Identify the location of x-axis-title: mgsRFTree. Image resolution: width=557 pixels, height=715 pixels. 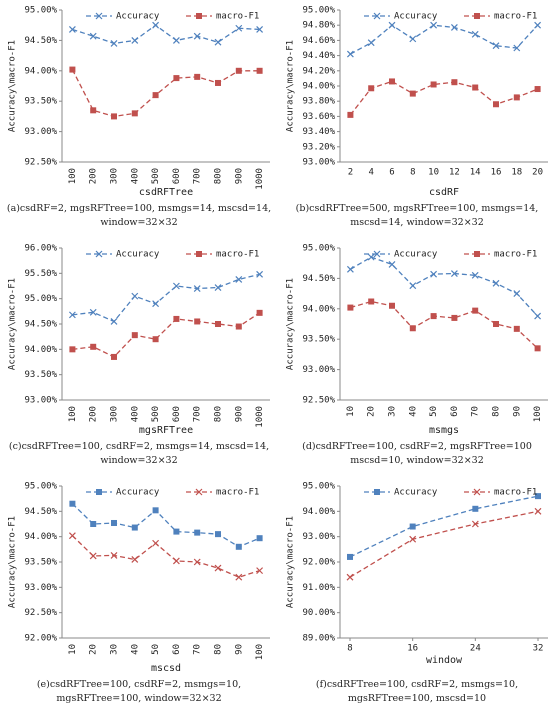
(166, 430).